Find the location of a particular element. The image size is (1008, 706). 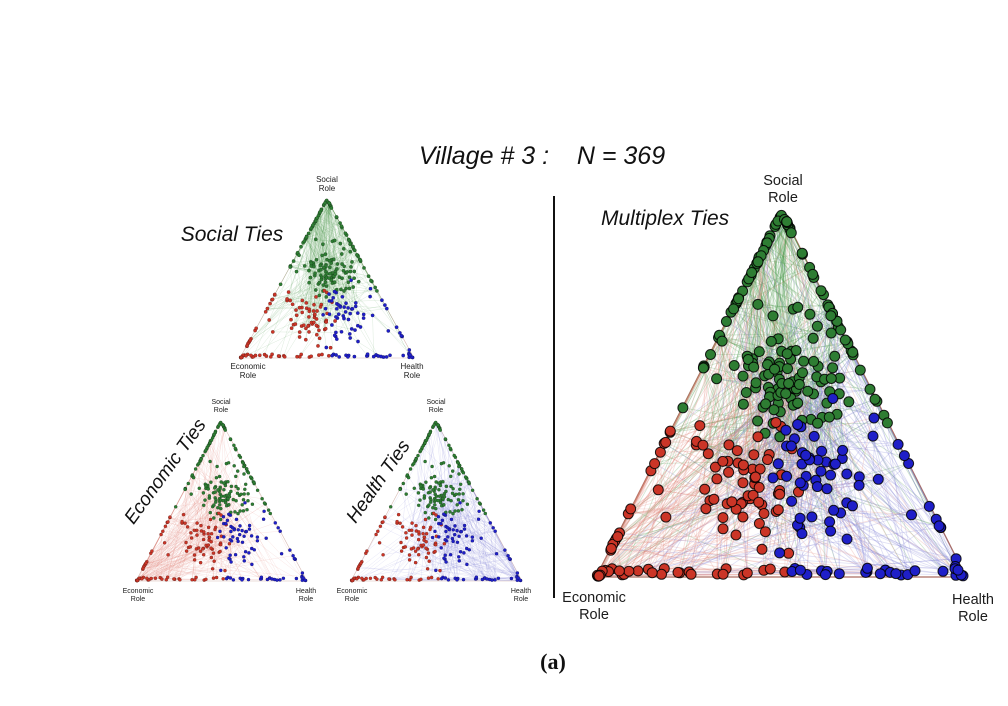

panel-title-multiplex-ties: Multiplex Ties is located at coordinates (665, 218).